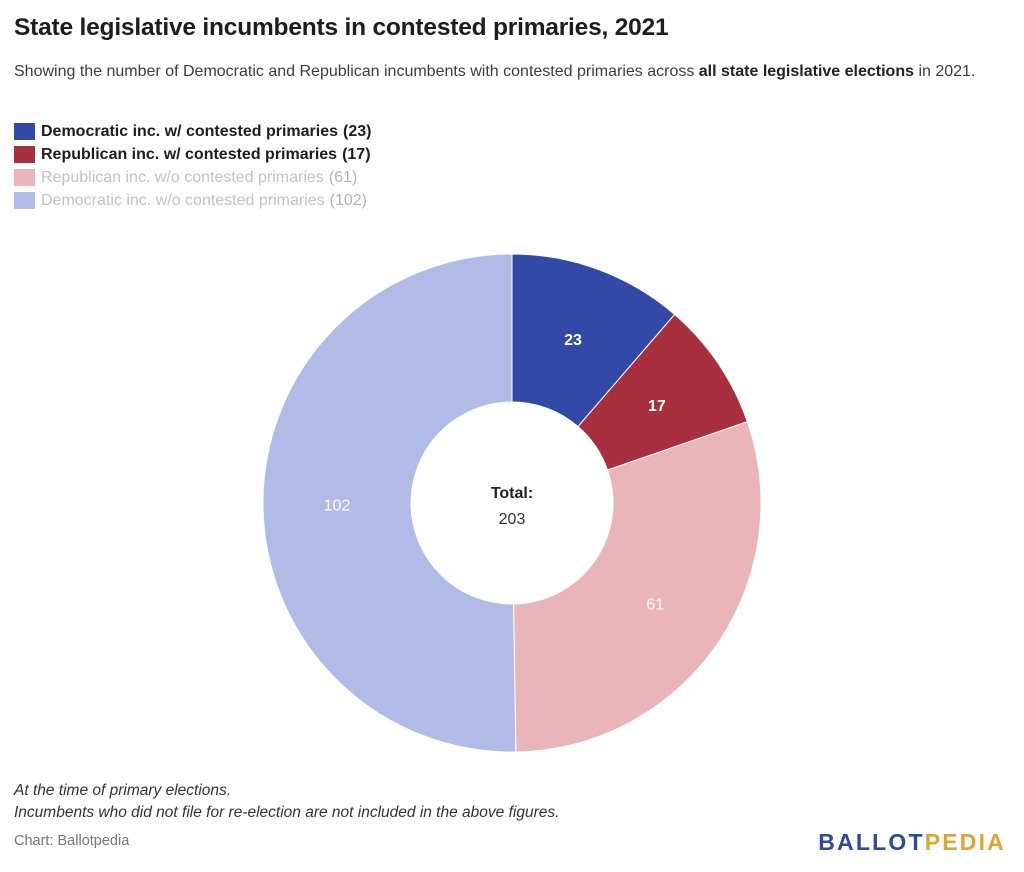 The width and height of the screenshot is (1024, 872). Describe the element at coordinates (871, 842) in the screenshot. I see `logo-text-ballot: BALLOT` at that location.